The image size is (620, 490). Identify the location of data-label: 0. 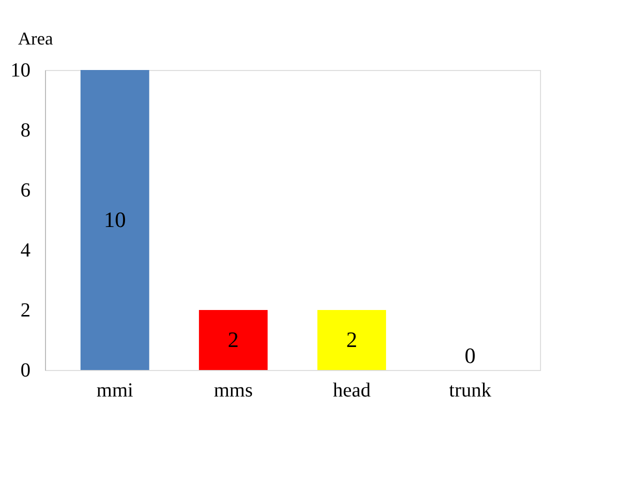
(470, 355).